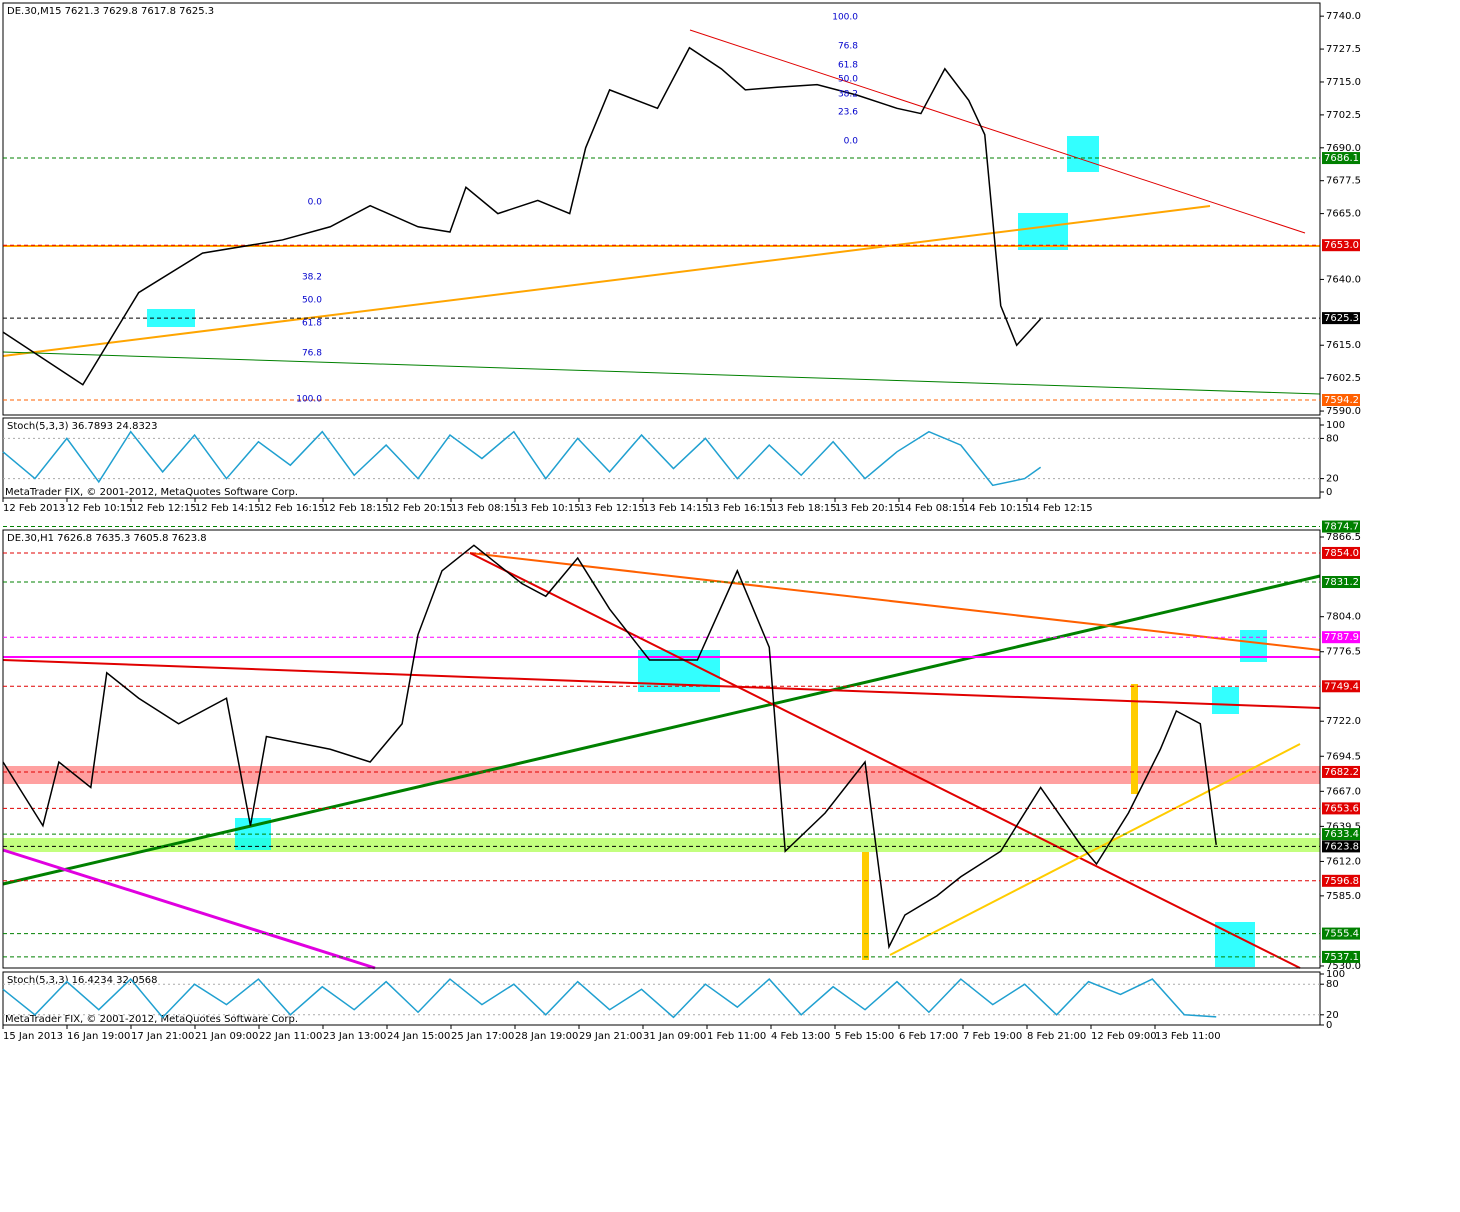 The width and height of the screenshot is (1460, 1212). I want to click on level-label: 7682.2, so click(1341, 772).